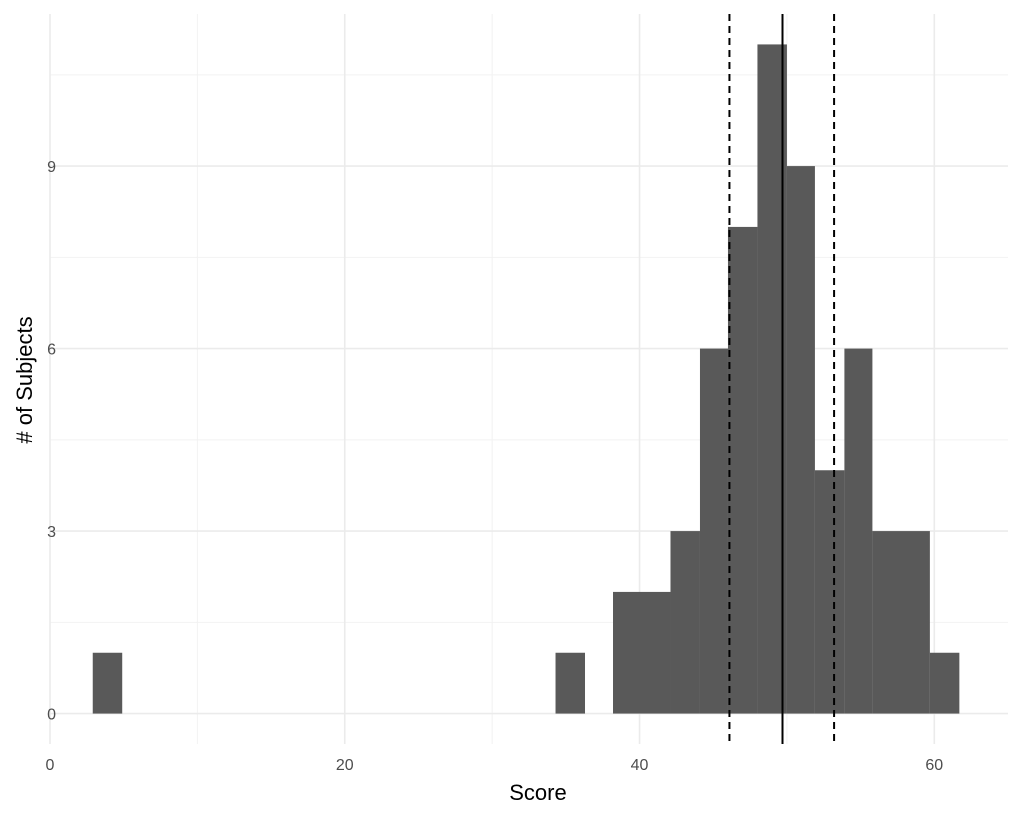  What do you see at coordinates (934, 765) in the screenshot?
I see `x-tick-label: 60` at bounding box center [934, 765].